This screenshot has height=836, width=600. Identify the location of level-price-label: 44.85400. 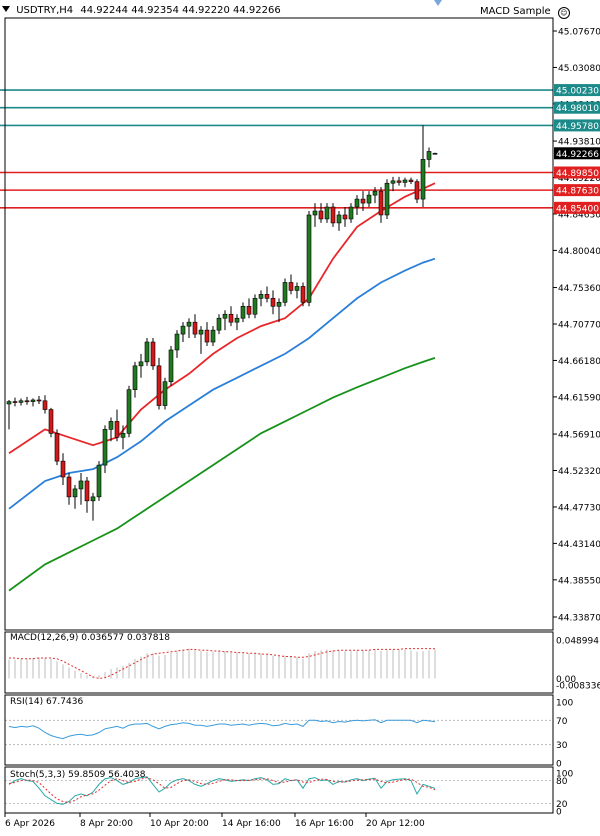
(577, 209).